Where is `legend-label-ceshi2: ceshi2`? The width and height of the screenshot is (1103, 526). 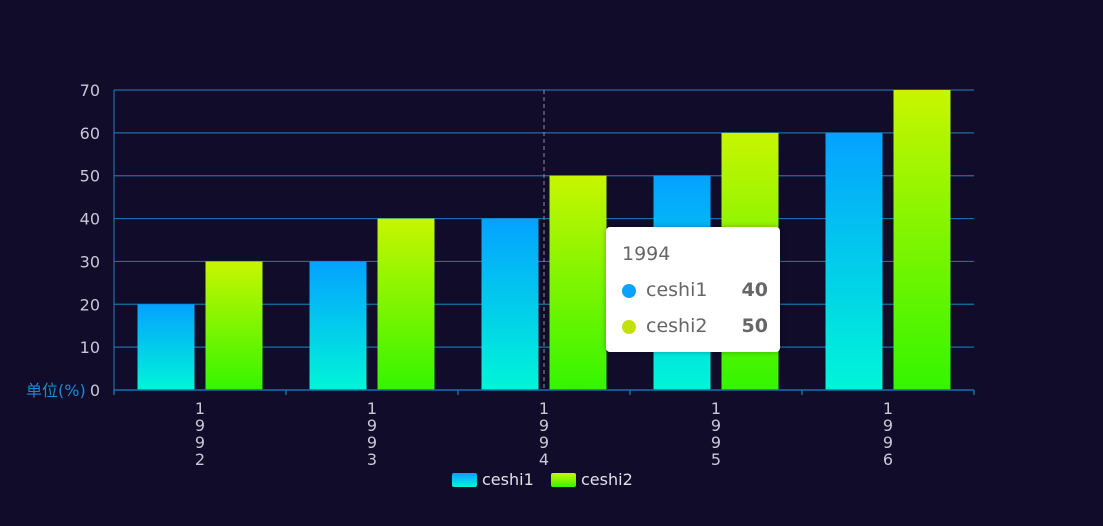
legend-label-ceshi2: ceshi2 is located at coordinates (607, 479).